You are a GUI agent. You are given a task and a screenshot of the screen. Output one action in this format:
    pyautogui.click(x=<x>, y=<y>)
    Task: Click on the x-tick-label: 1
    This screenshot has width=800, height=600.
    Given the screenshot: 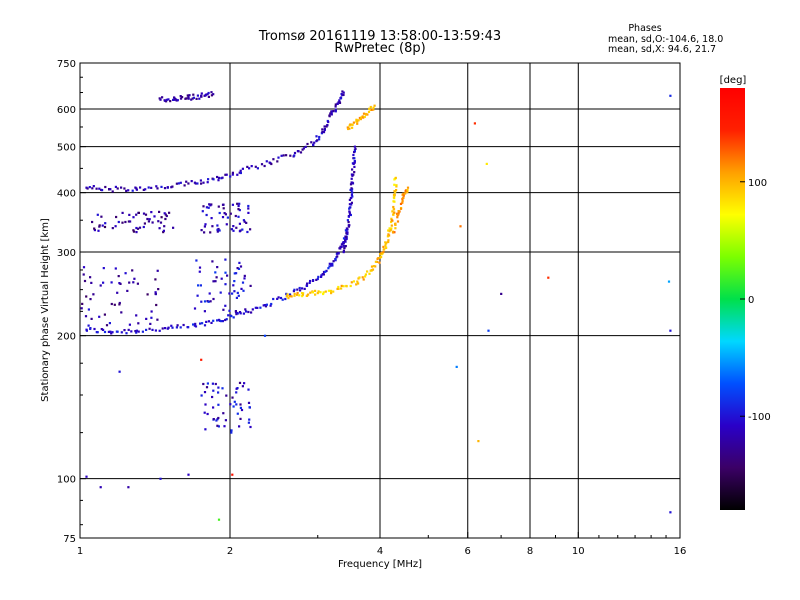 What is the action you would take?
    pyautogui.click(x=80, y=551)
    